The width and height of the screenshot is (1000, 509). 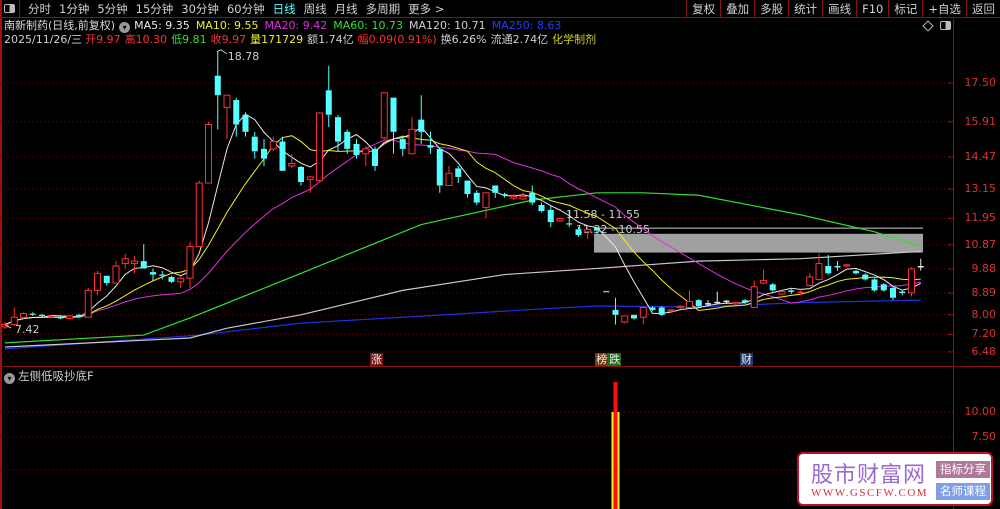 What do you see at coordinates (805, 9) in the screenshot?
I see `toolbar-button: 统计` at bounding box center [805, 9].